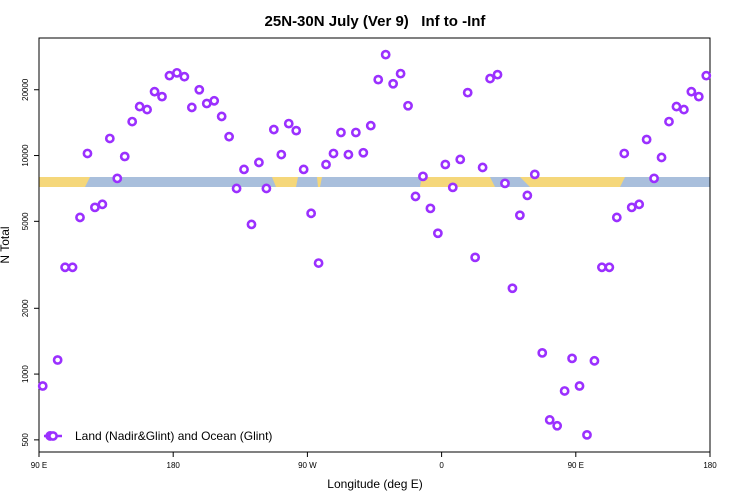  What do you see at coordinates (6, 244) in the screenshot?
I see `y-axis-label: N Total` at bounding box center [6, 244].